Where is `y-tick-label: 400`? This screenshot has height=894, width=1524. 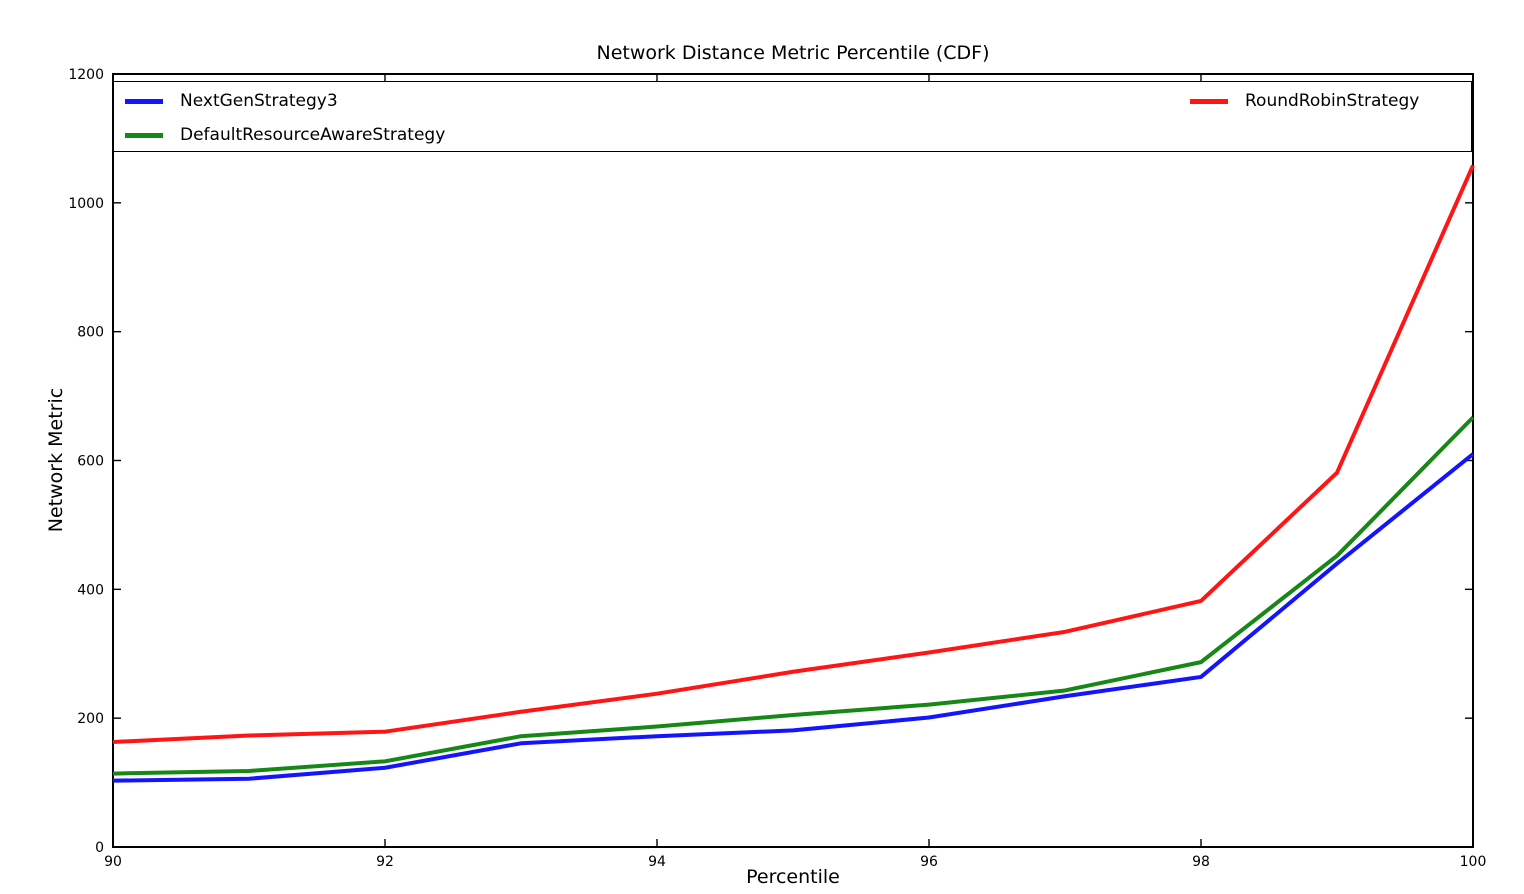 y-tick-label: 400 is located at coordinates (90, 590).